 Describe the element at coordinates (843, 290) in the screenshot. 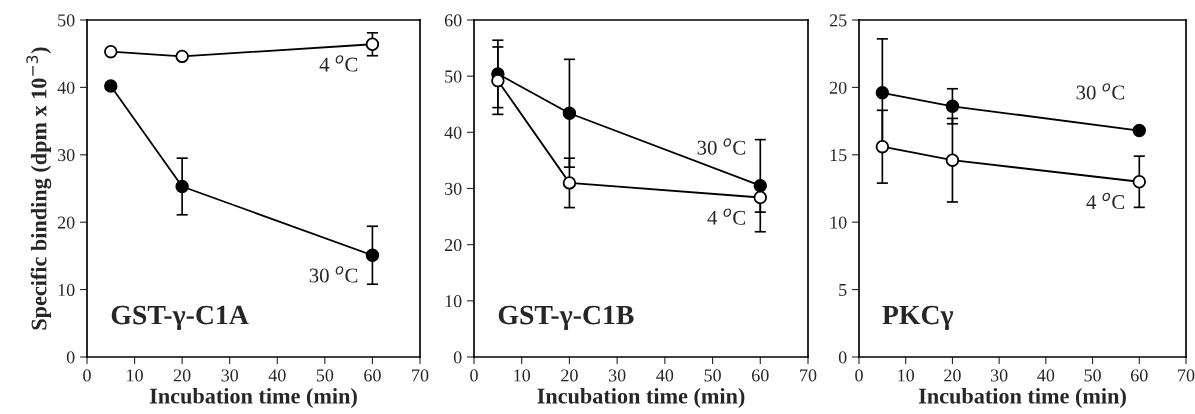

I see `y-tick-label: 5` at that location.